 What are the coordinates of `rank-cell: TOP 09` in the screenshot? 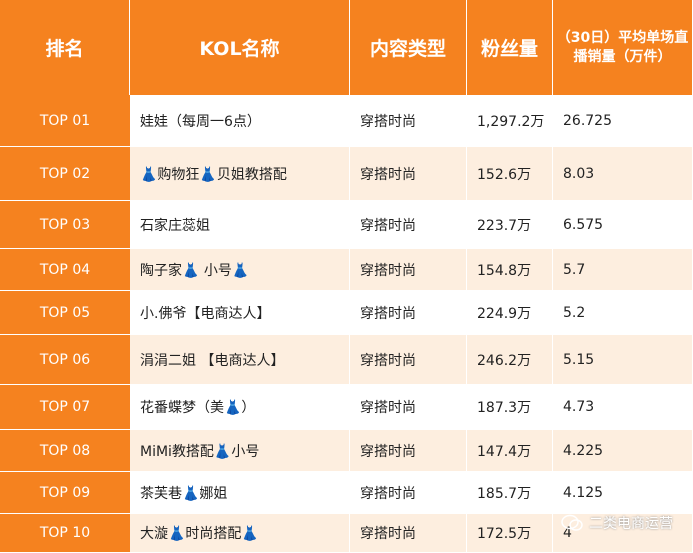 It's located at (65, 493).